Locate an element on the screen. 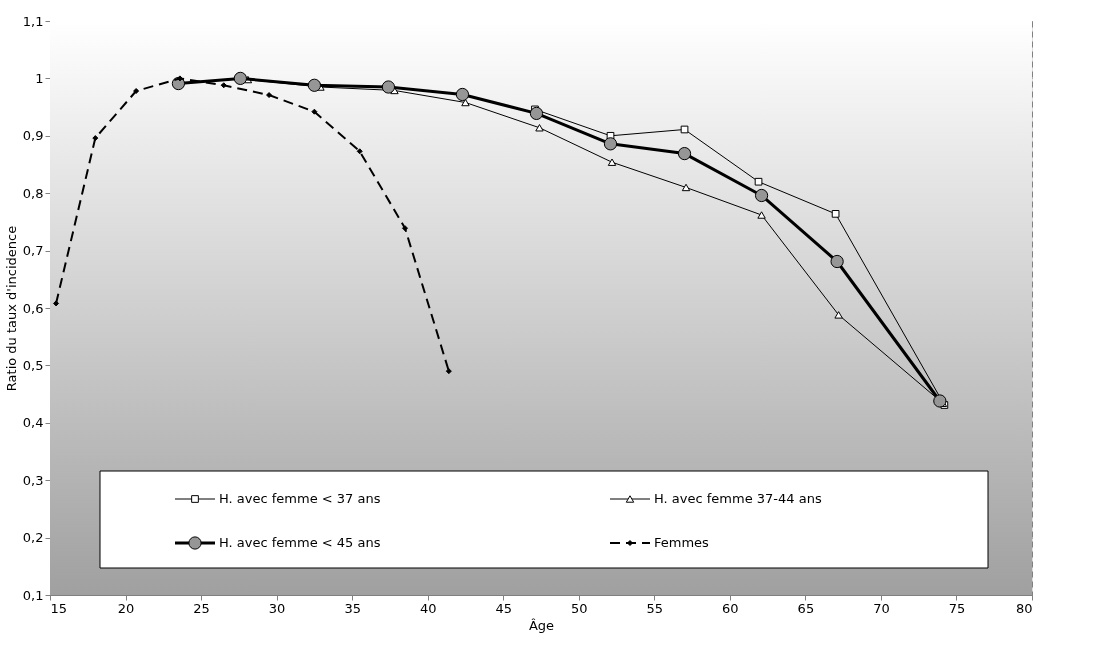 This screenshot has width=1097, height=668. x-axis-title: Âge is located at coordinates (541, 625).